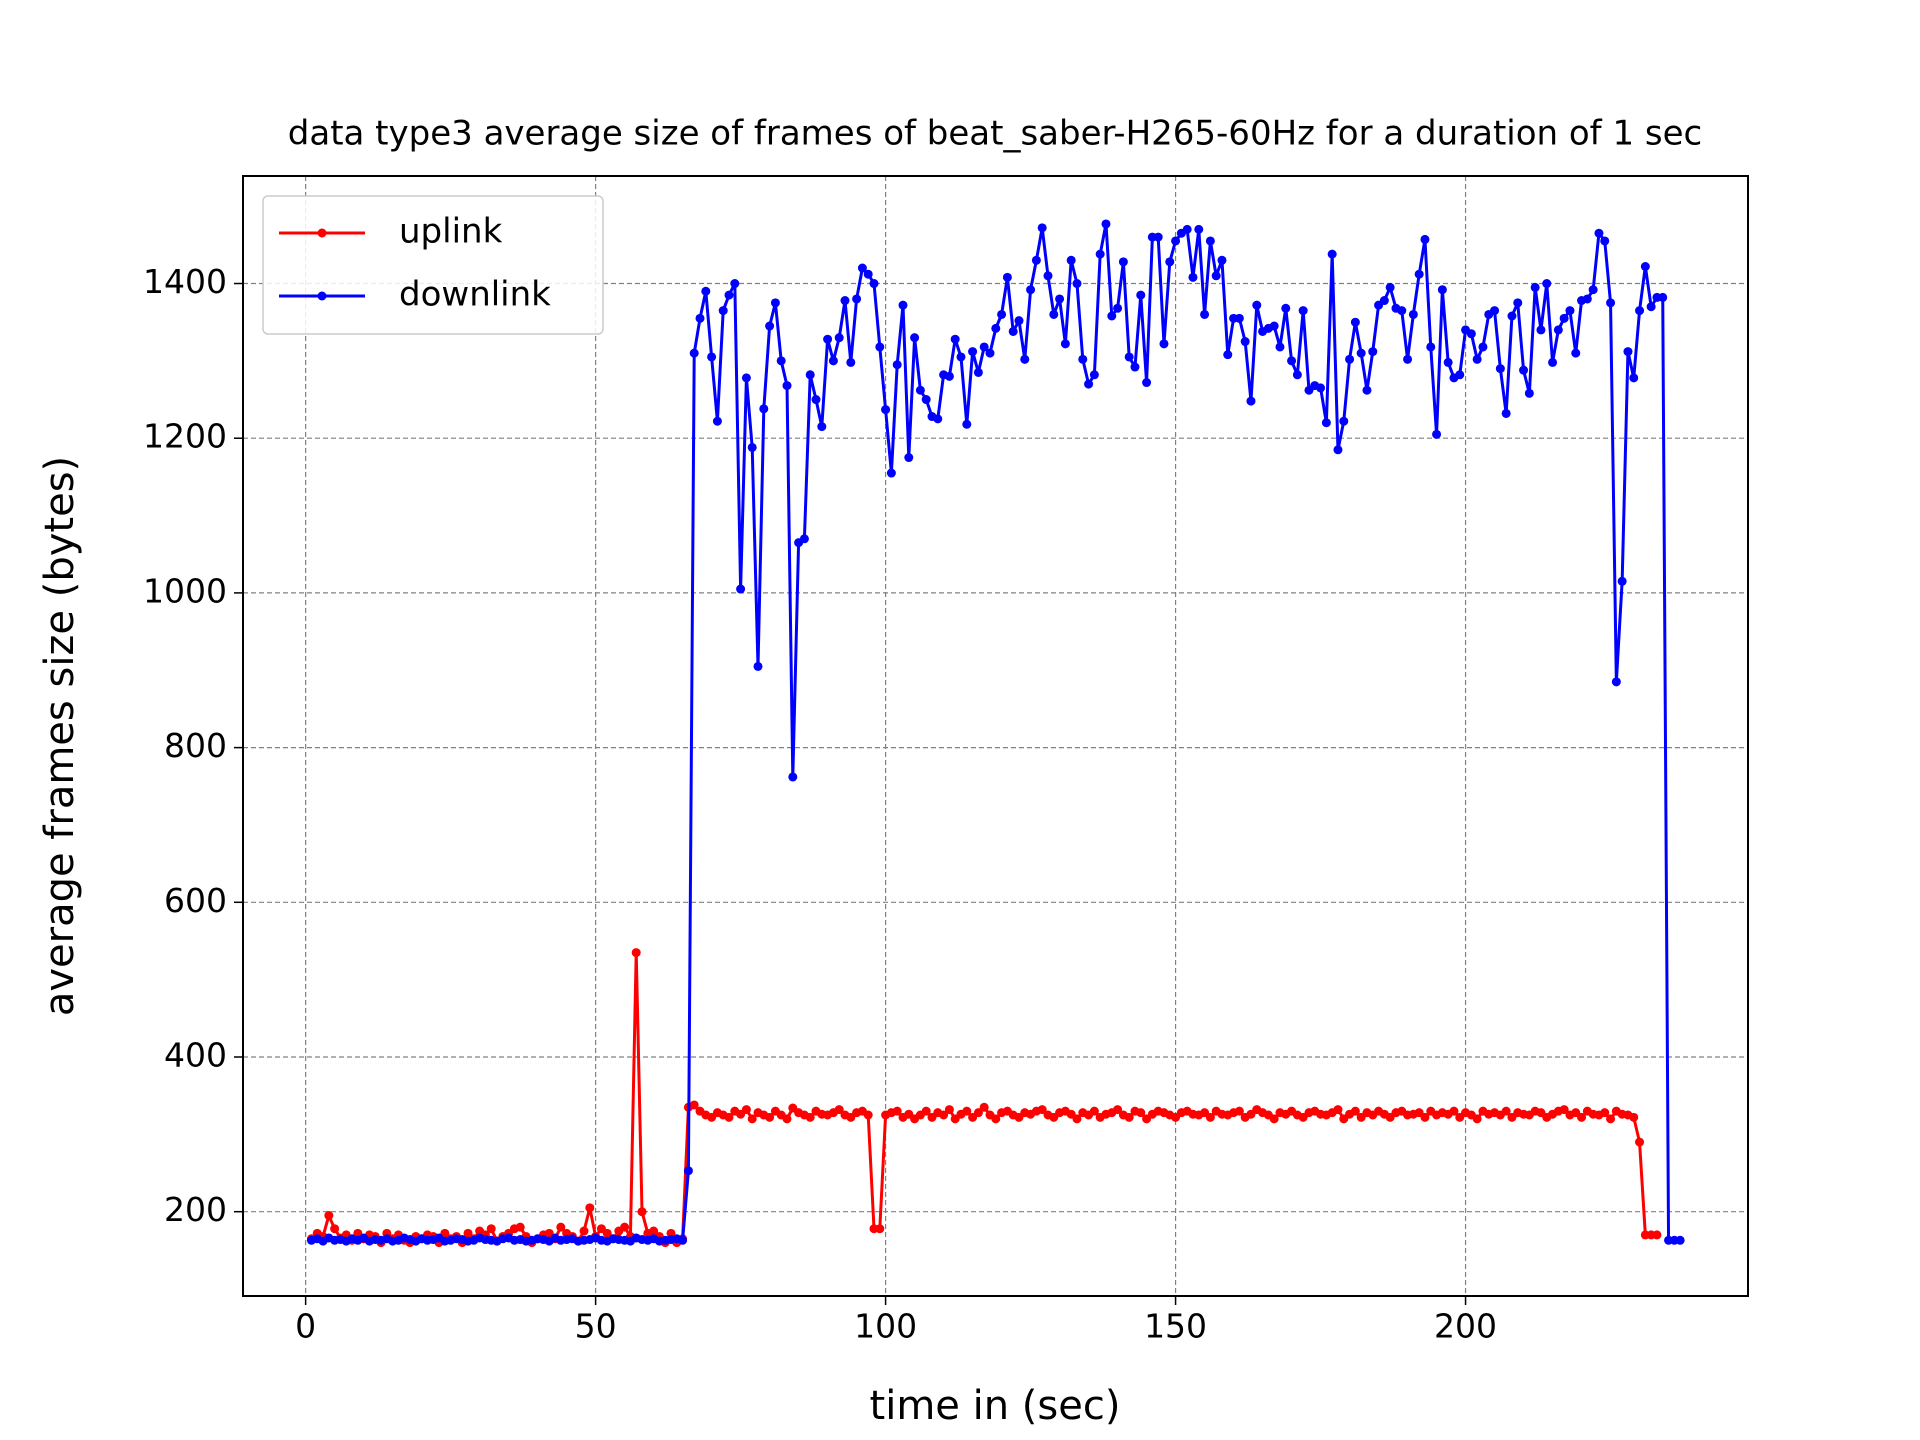 This screenshot has height=1440, width=1920. I want to click on legend-marker, so click(322, 233).